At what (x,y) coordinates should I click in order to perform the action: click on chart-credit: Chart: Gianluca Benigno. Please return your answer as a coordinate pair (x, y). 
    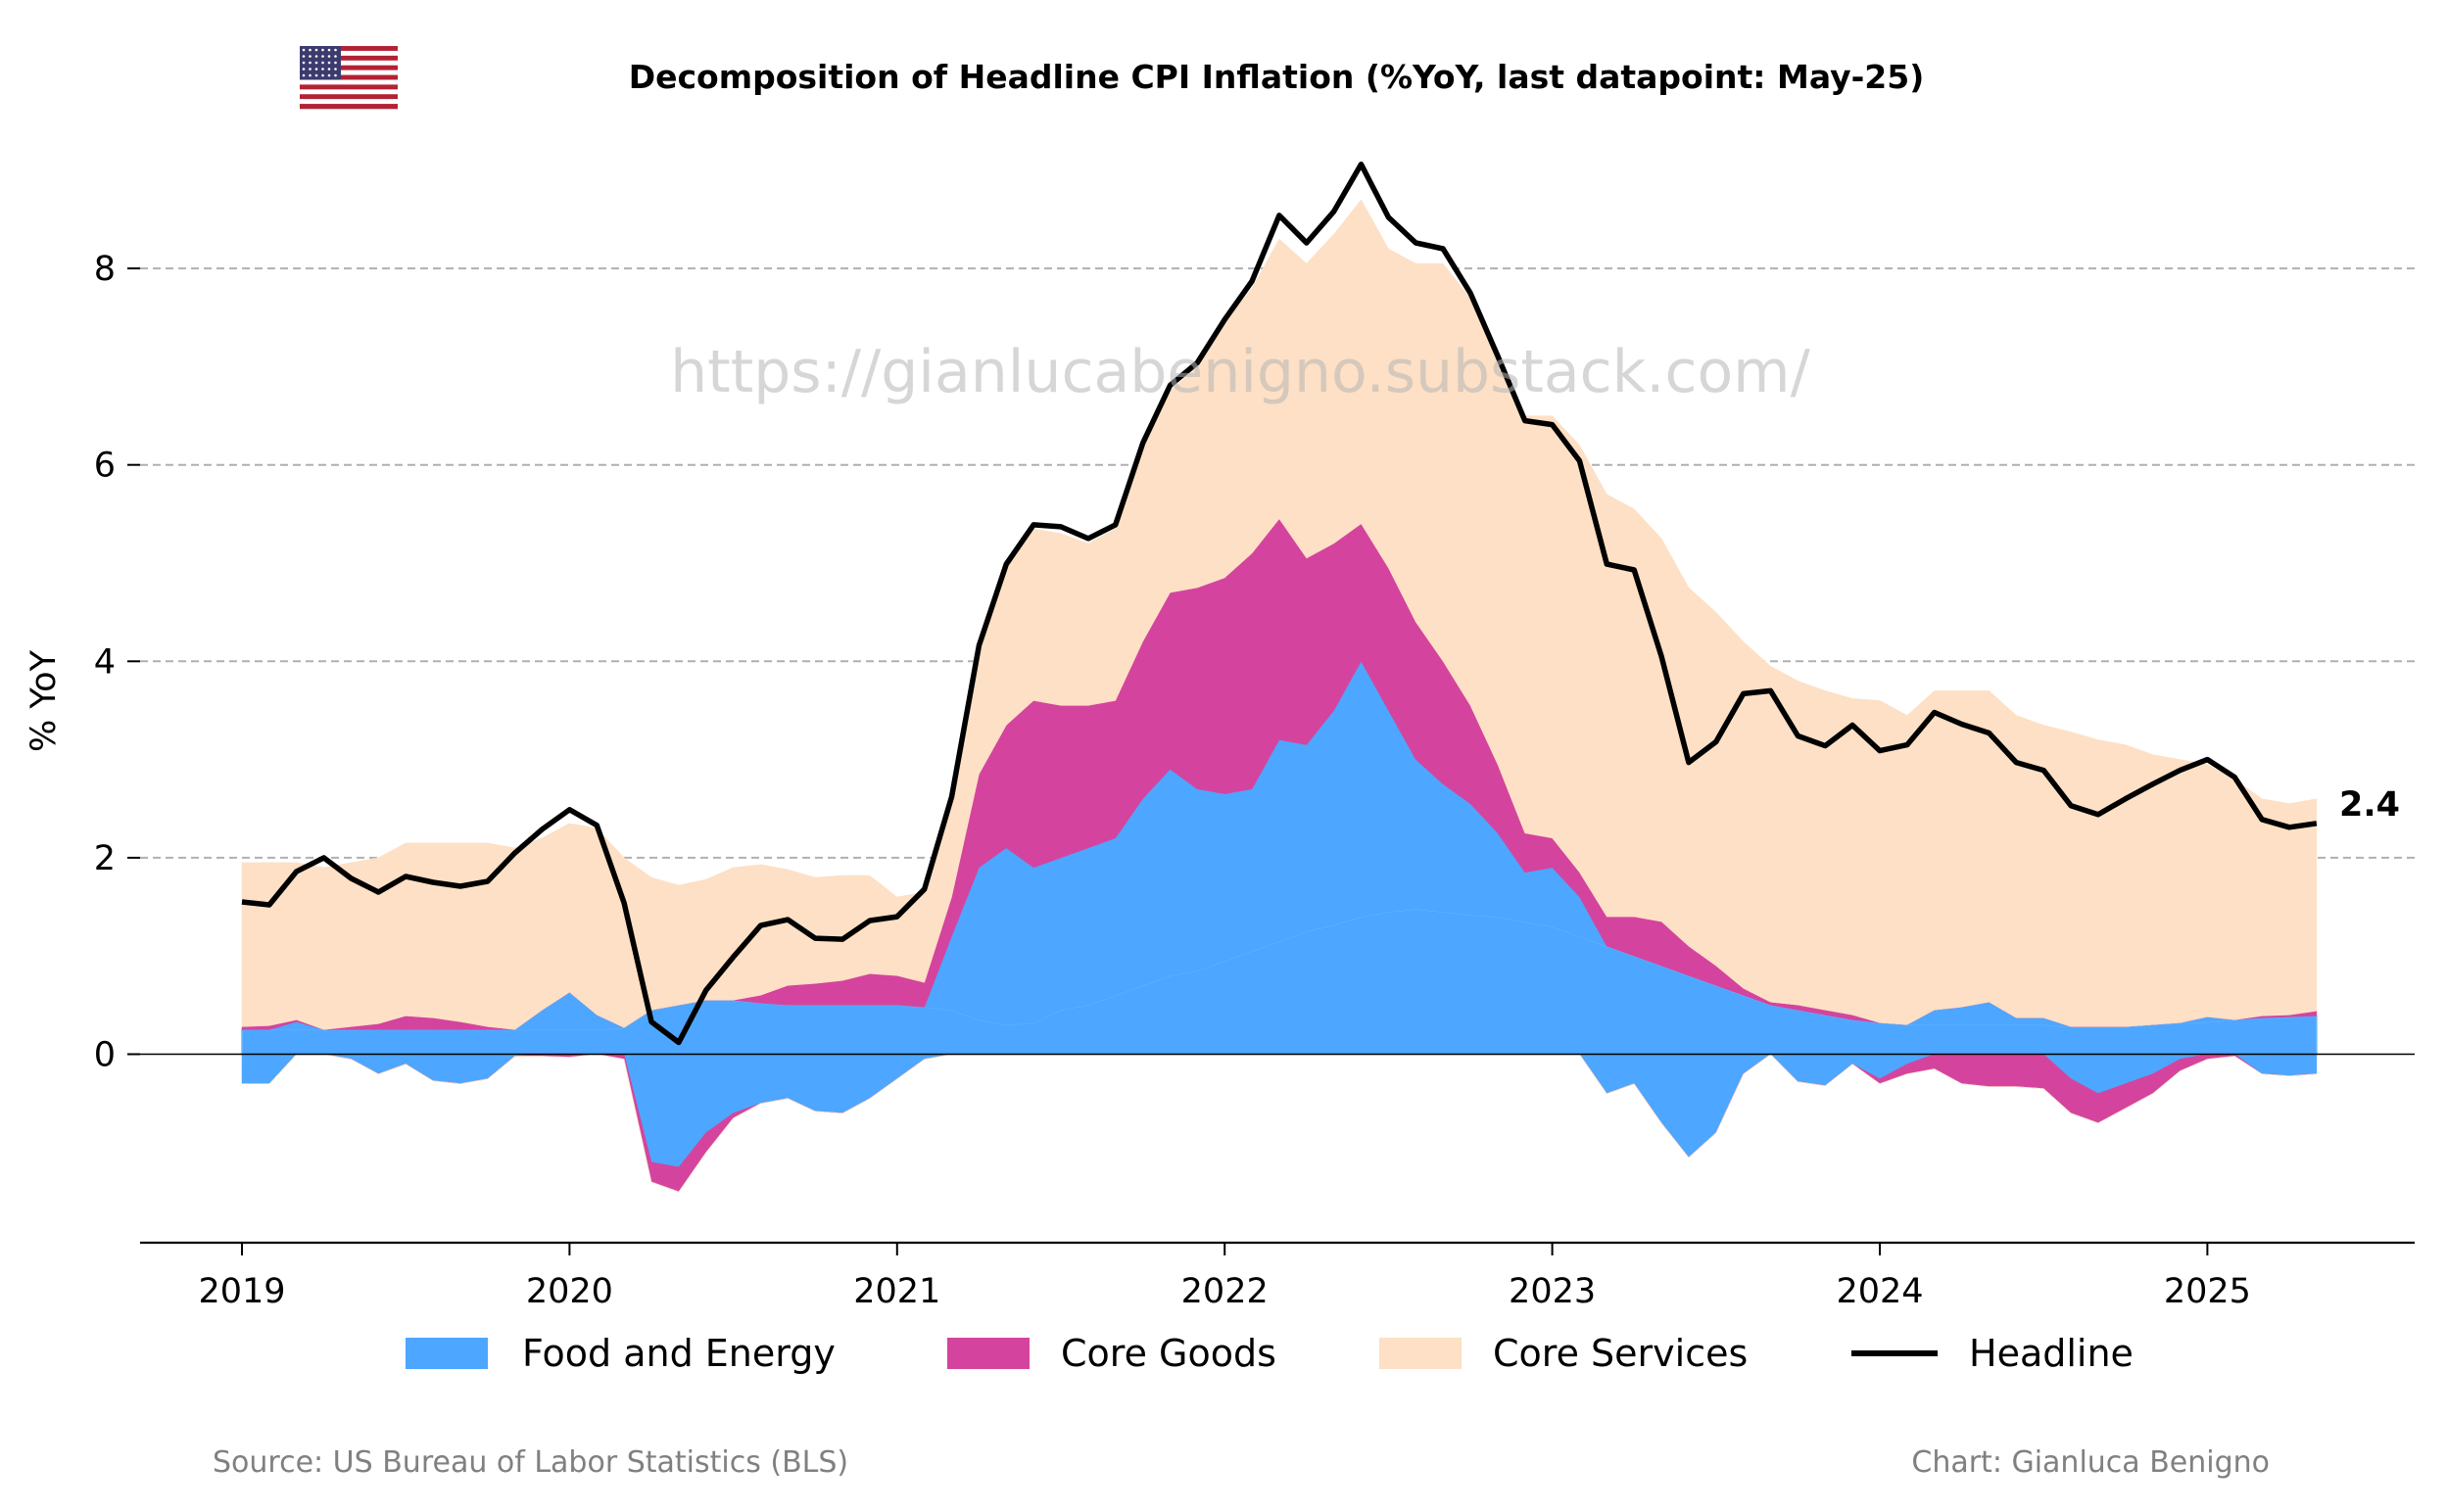
    Looking at the image, I should click on (2090, 1462).